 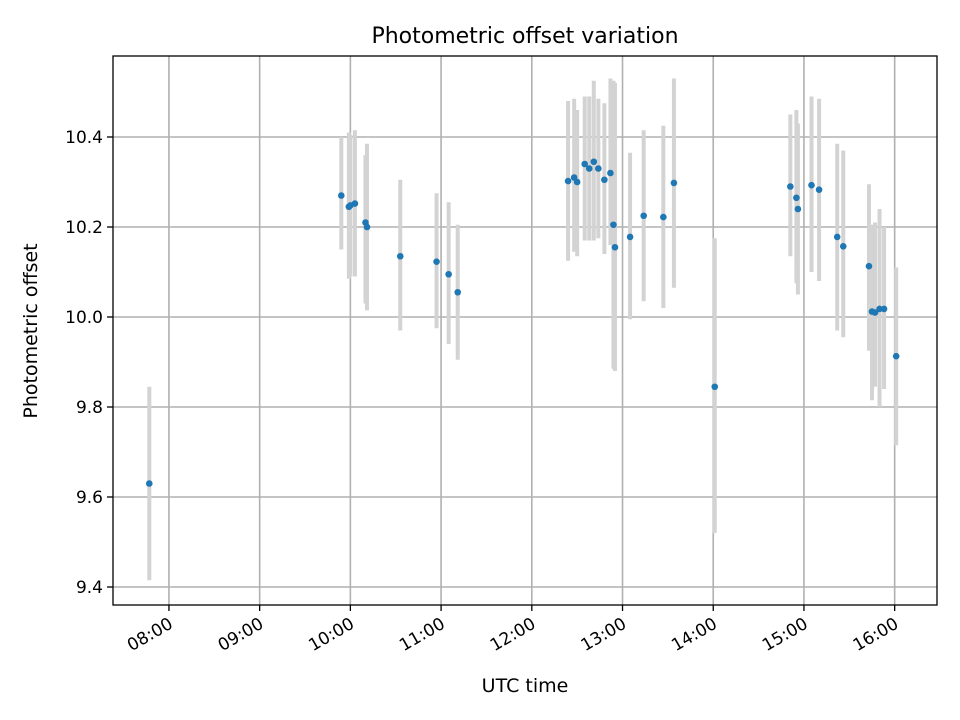 What do you see at coordinates (694, 635) in the screenshot?
I see `x-tick-label: 14:00` at bounding box center [694, 635].